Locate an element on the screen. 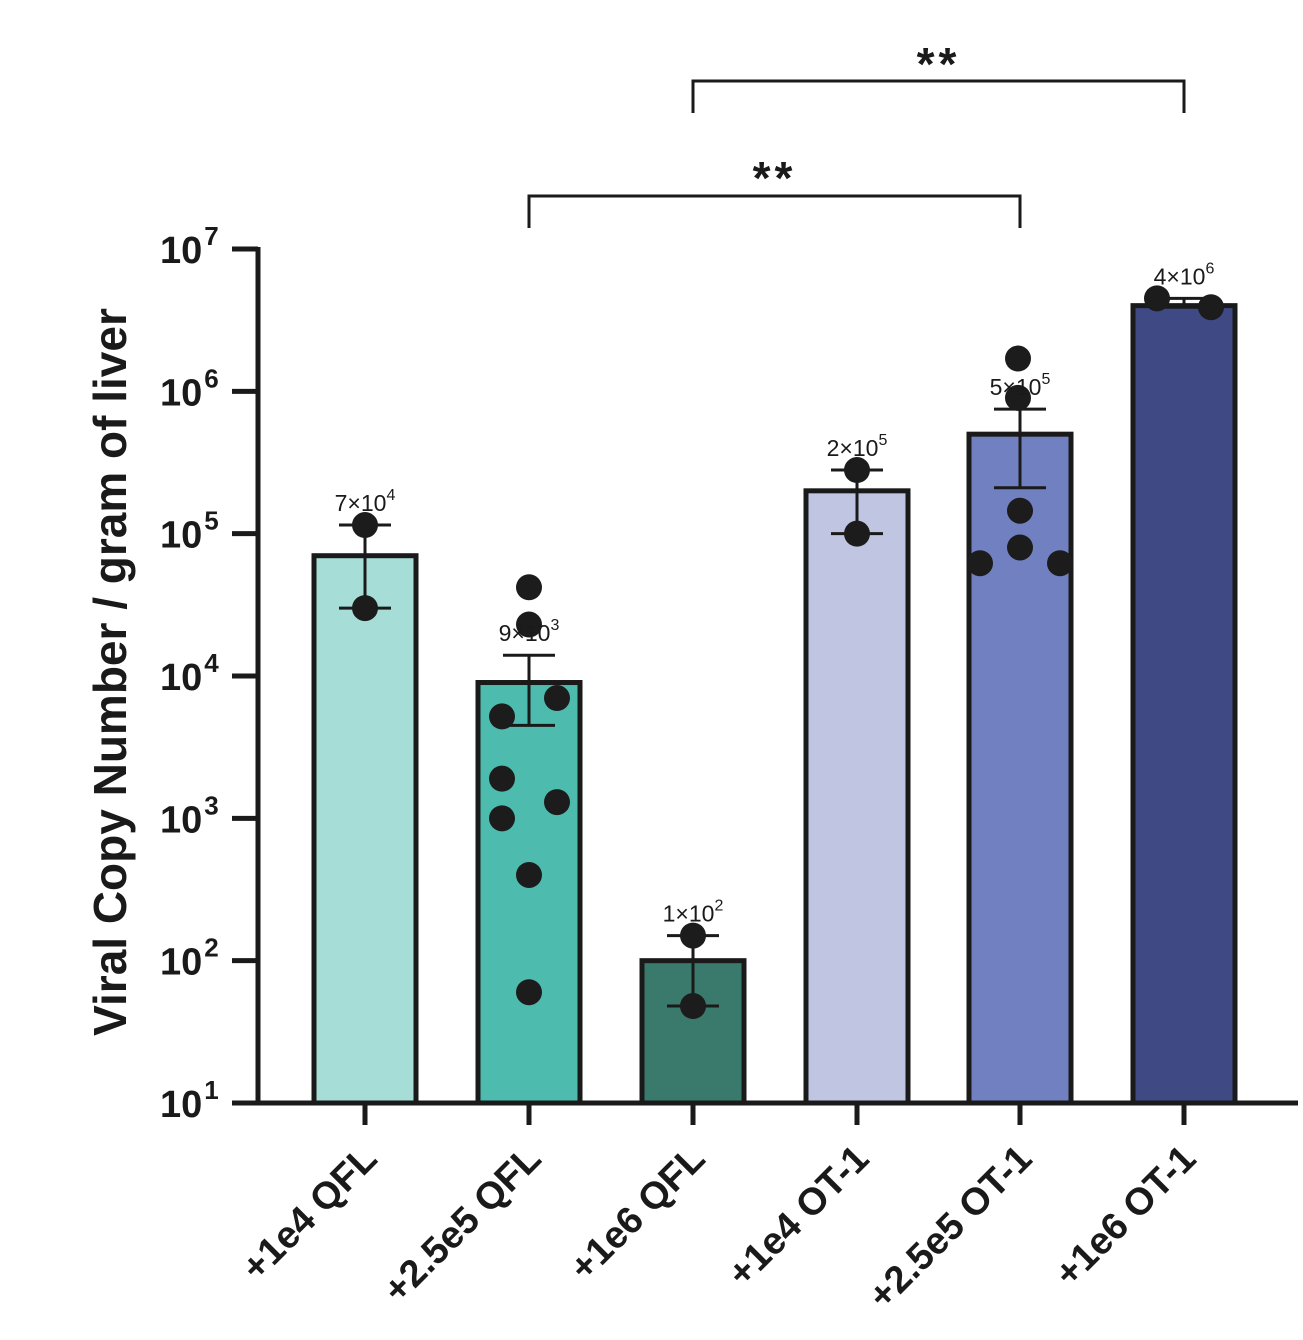 This screenshot has height=1340, width=1303. y-tick-label-exponent: 1 is located at coordinates (211, 1090).